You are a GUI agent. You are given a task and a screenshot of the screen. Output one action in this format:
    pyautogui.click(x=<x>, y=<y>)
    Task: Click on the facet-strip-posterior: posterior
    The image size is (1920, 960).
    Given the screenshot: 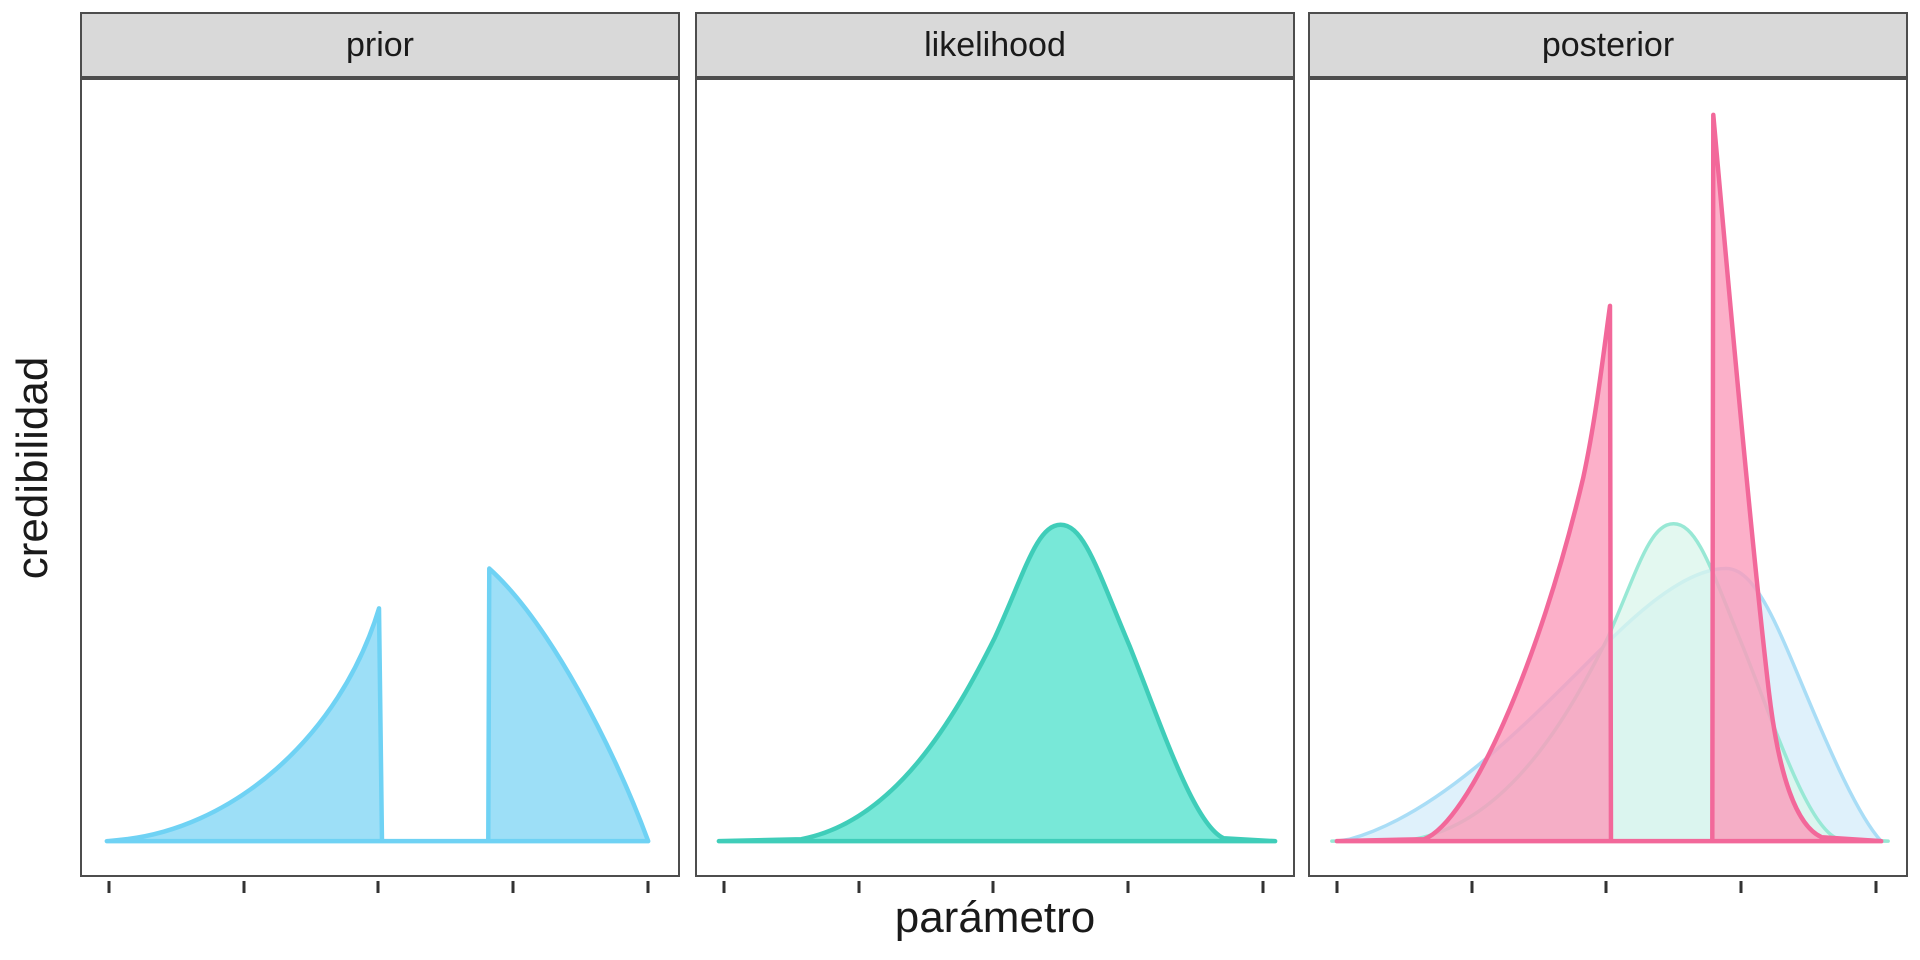 What is the action you would take?
    pyautogui.click(x=1608, y=45)
    